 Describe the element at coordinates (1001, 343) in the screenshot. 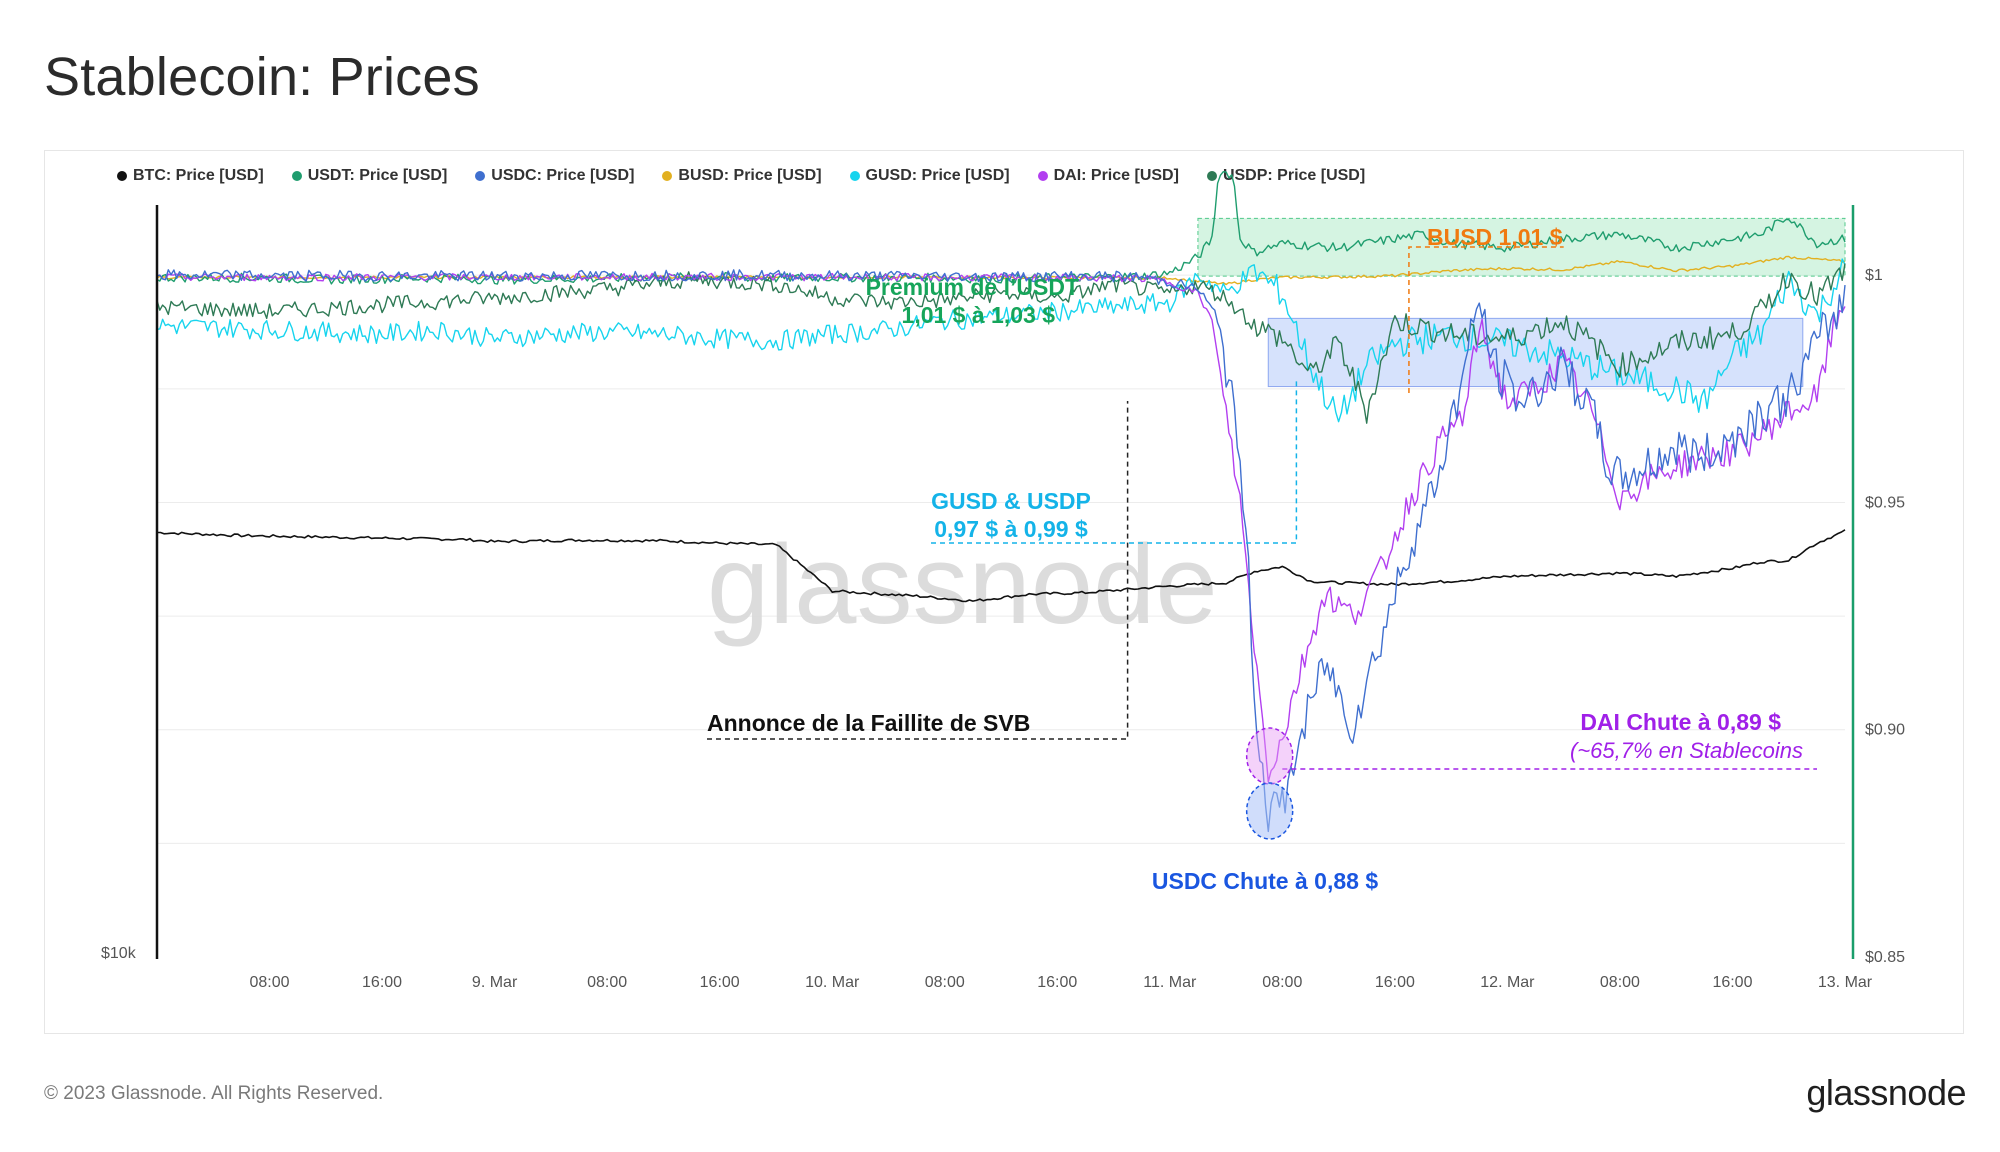

I see `series-line-usdp` at that location.